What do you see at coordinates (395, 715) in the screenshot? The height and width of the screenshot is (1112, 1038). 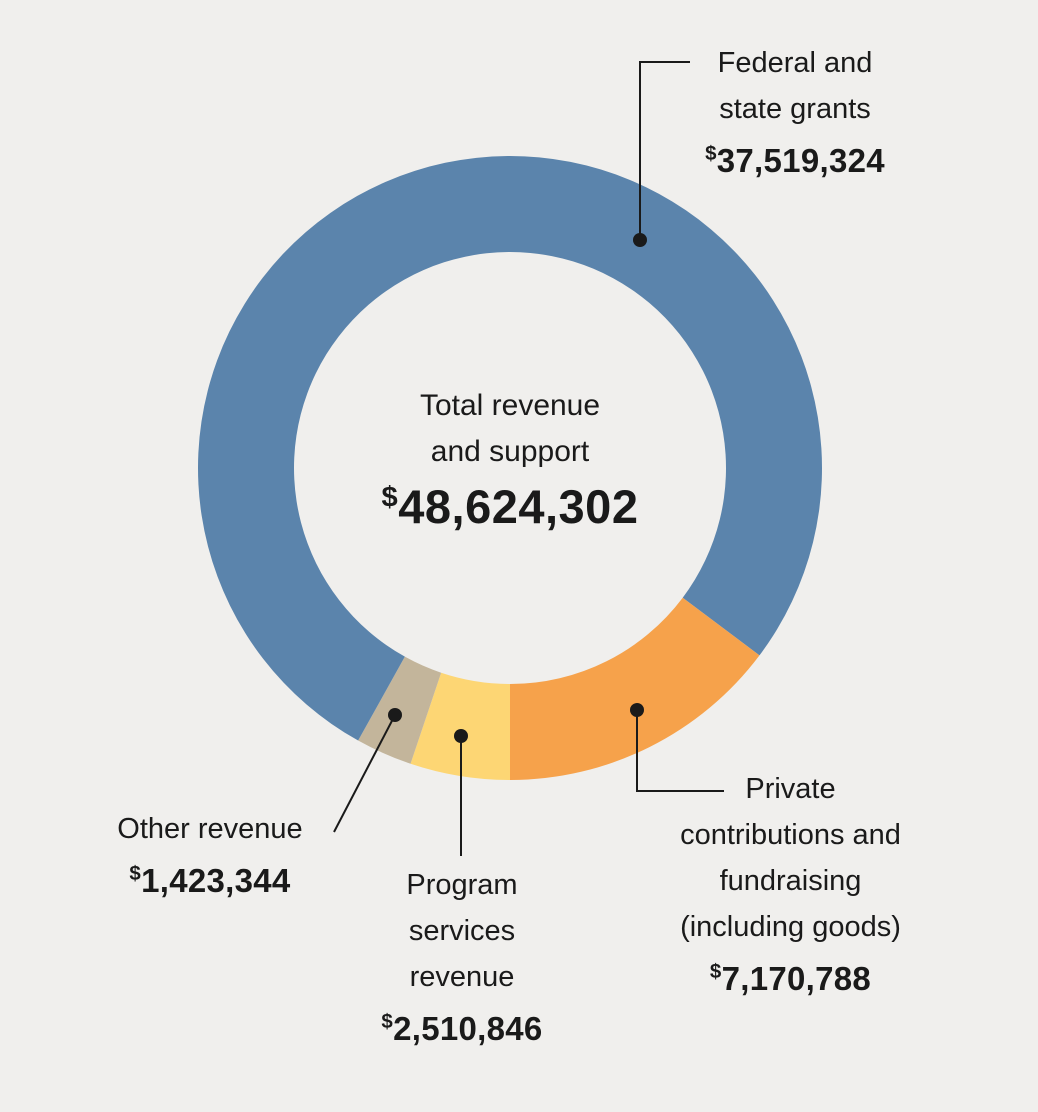 I see `leader-dot-other` at bounding box center [395, 715].